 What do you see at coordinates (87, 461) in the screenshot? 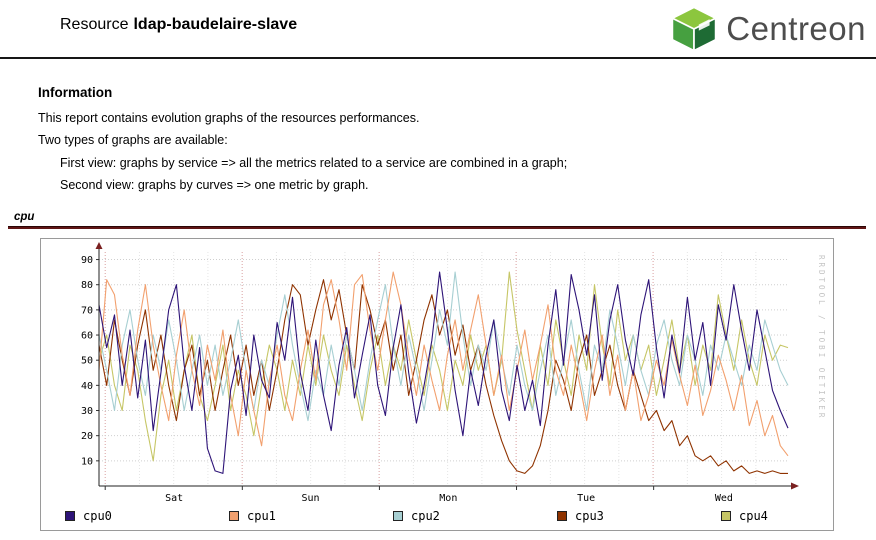
I see `y-tick-label: 10` at bounding box center [87, 461].